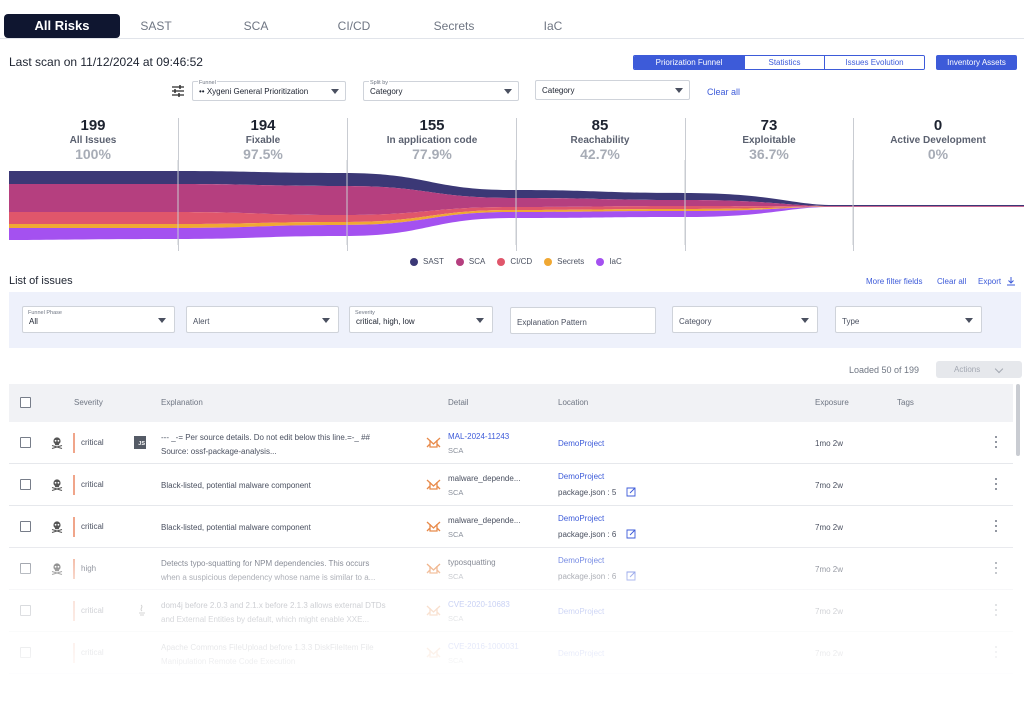 This screenshot has width=1024, height=721. I want to click on legend-item-sast: SAST, so click(427, 261).